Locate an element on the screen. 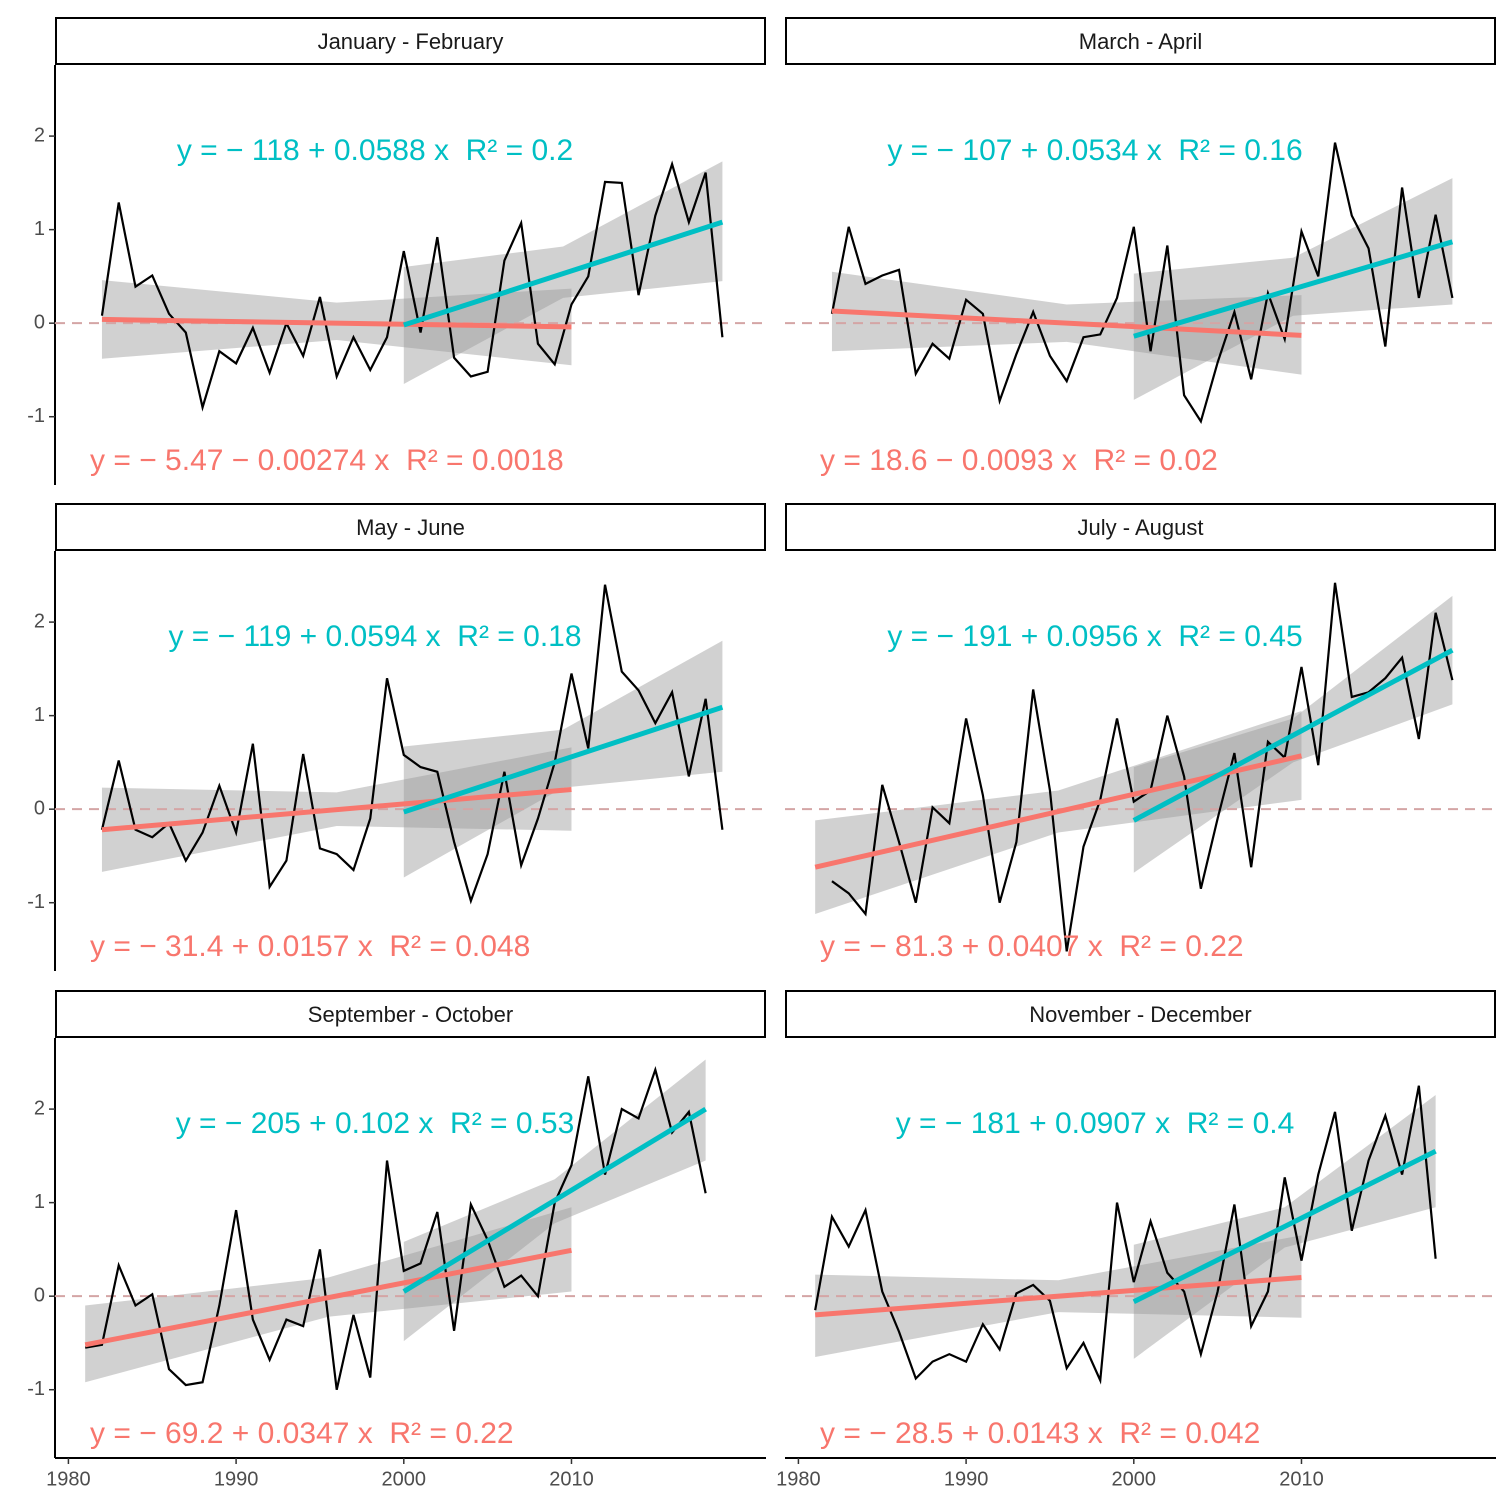 The width and height of the screenshot is (1512, 1512). fit-equation: y = − 107 + 0.0534 x R² = 0.16 is located at coordinates (1094, 150).